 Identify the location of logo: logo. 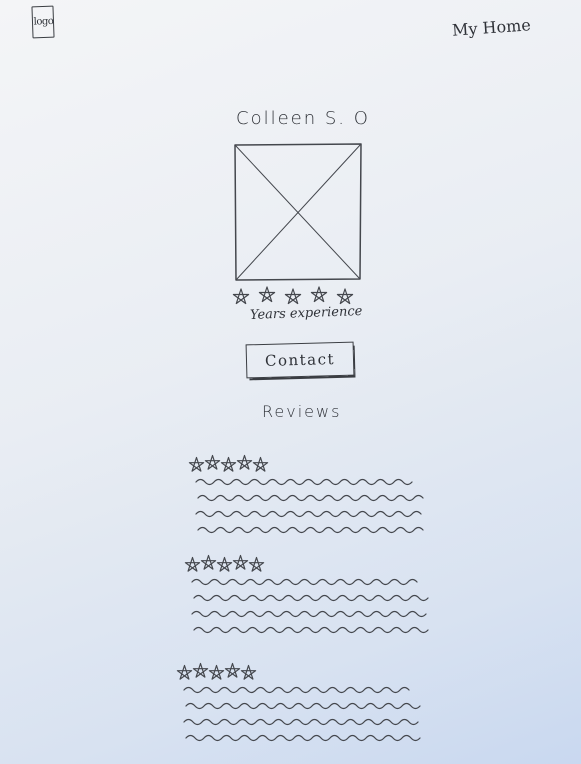
(43, 22).